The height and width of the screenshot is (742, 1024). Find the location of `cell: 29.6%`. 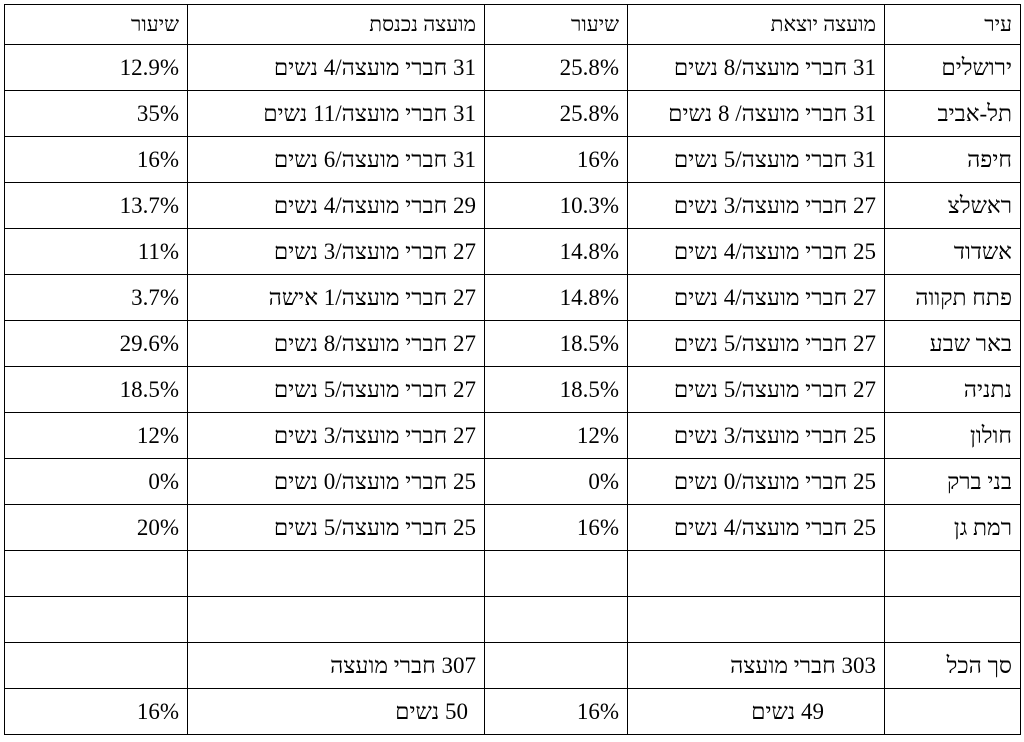

cell: 29.6% is located at coordinates (96, 343).